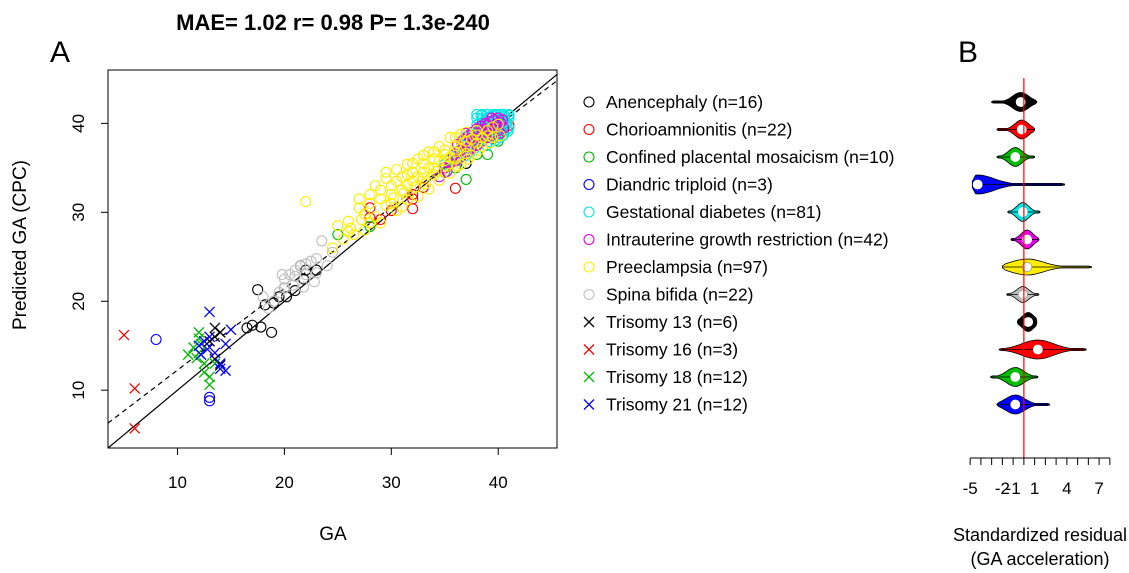 This screenshot has width=1129, height=573. I want to click on legend-entry: Intrauterine growth restriction (n=42), so click(747, 240).